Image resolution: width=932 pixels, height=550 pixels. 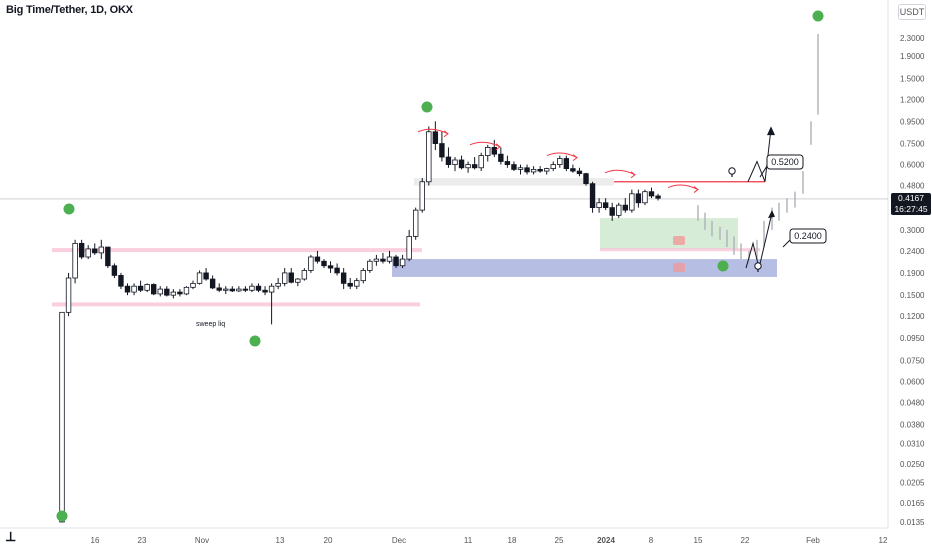 What do you see at coordinates (142, 540) in the screenshot?
I see `x-tick-label: 23` at bounding box center [142, 540].